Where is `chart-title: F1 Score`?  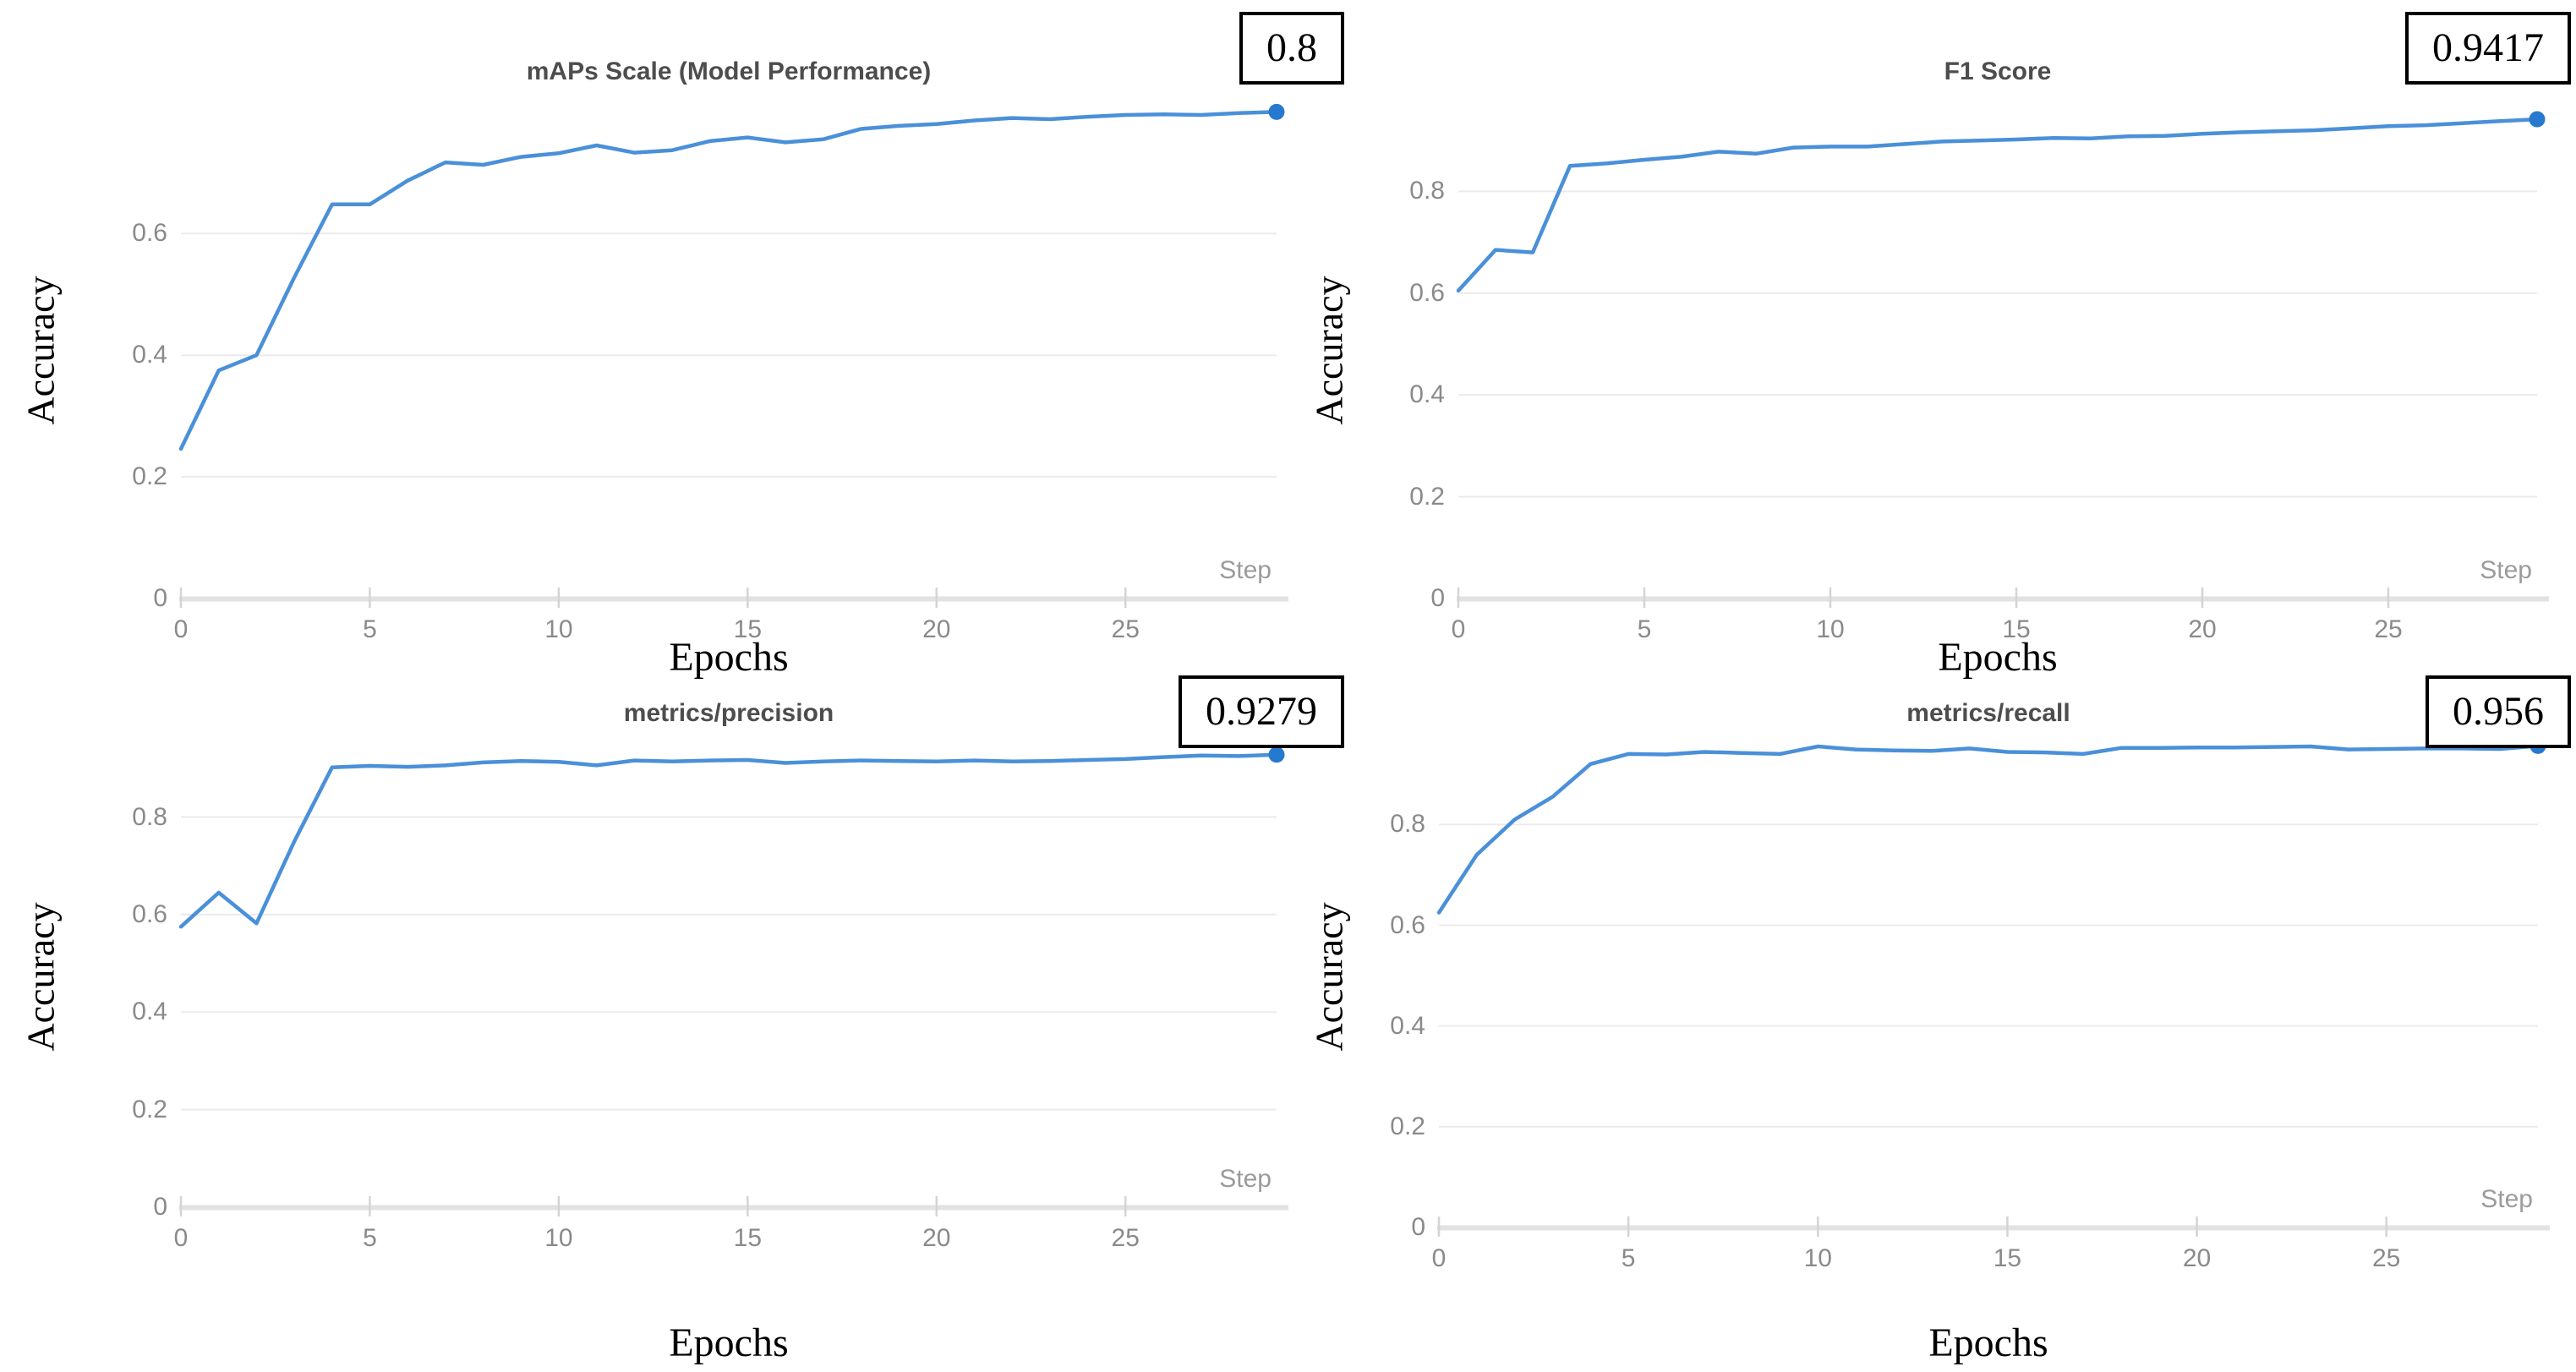 chart-title: F1 Score is located at coordinates (1998, 71).